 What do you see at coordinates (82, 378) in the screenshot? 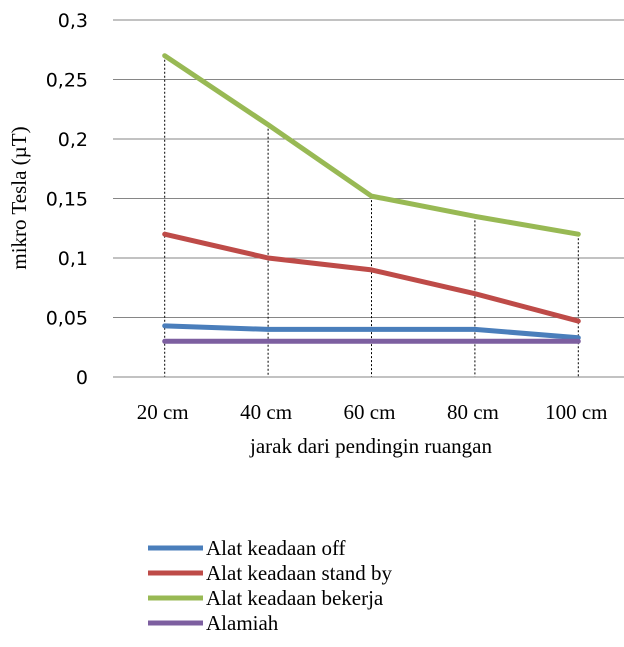
I see `y-tick-label: 0` at bounding box center [82, 378].